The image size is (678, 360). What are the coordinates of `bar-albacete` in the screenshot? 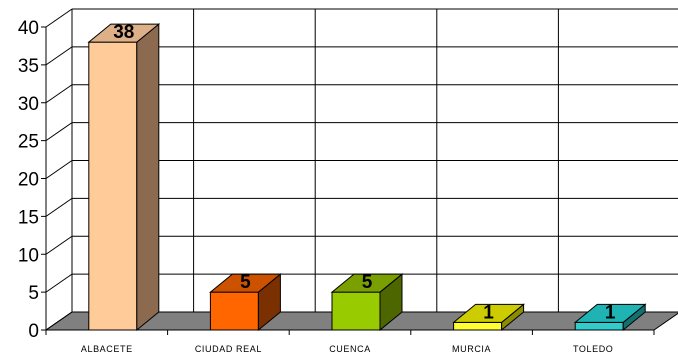 It's located at (124, 177).